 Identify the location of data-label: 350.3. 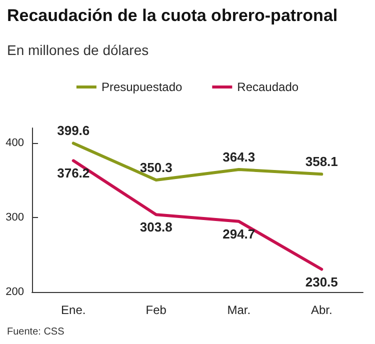
(156, 167).